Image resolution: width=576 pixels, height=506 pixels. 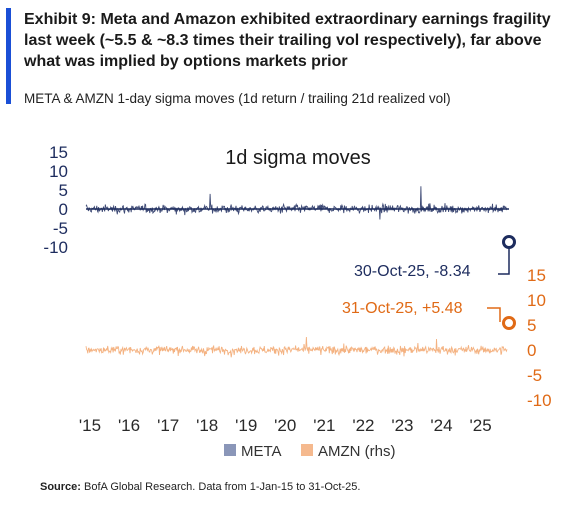 What do you see at coordinates (261, 451) in the screenshot?
I see `legend-label-meta: META` at bounding box center [261, 451].